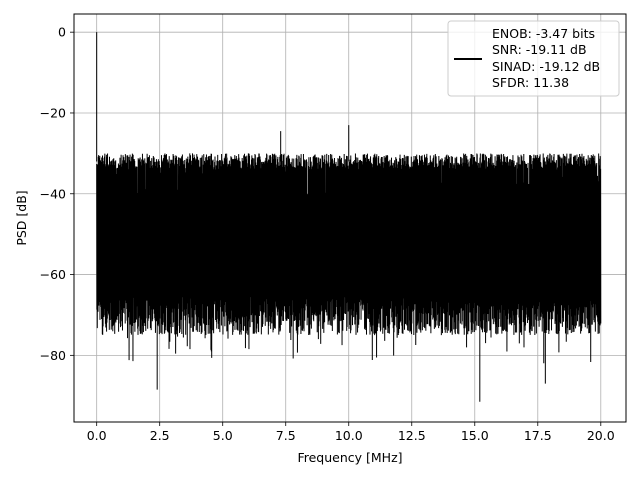  What do you see at coordinates (349, 435) in the screenshot?
I see `x-tick-label: 10.0` at bounding box center [349, 435].